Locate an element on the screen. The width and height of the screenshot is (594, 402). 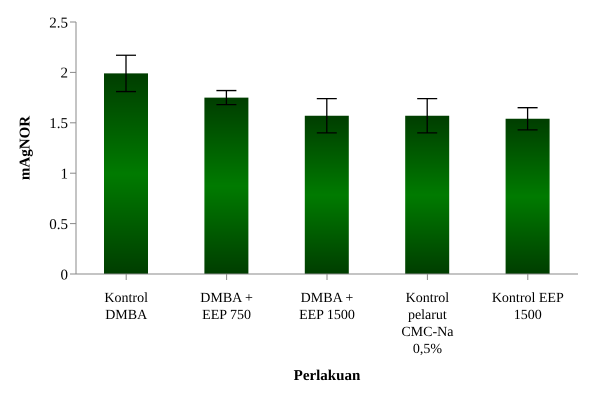
x-tick-label: Kontrol DMBA is located at coordinates (126, 307).